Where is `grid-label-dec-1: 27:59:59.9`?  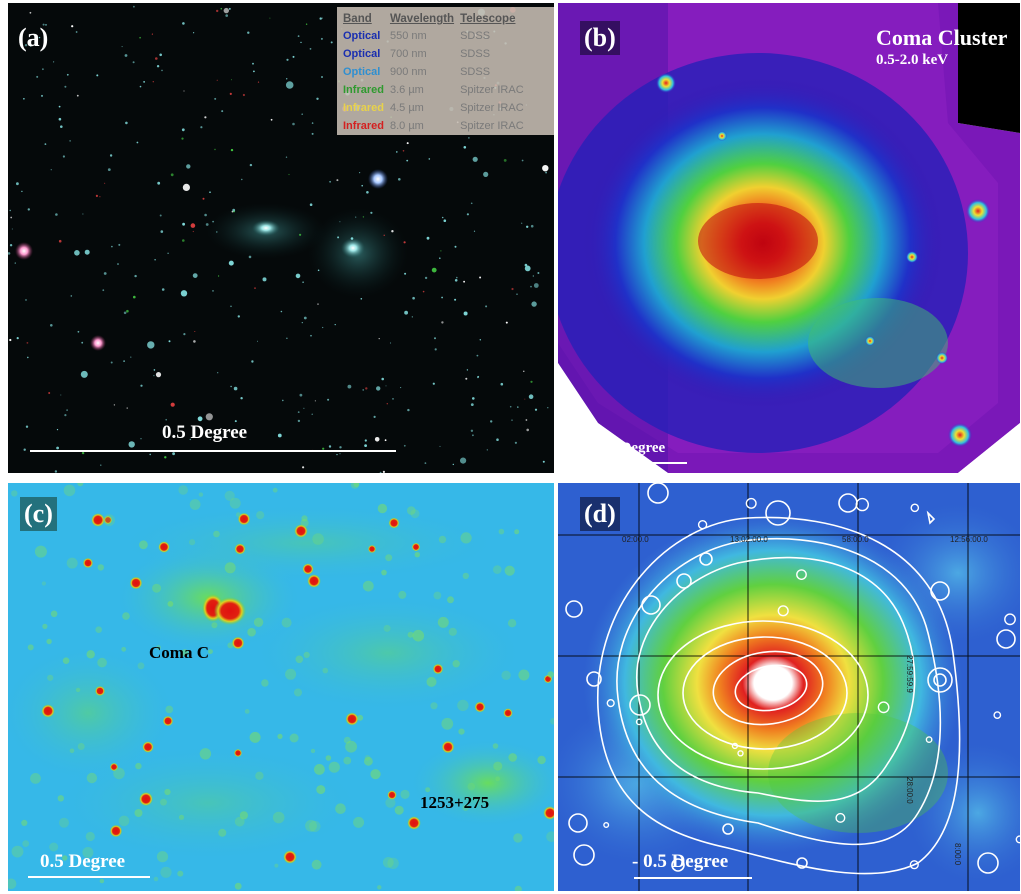 grid-label-dec-1: 27:59:59.9 is located at coordinates (909, 674).